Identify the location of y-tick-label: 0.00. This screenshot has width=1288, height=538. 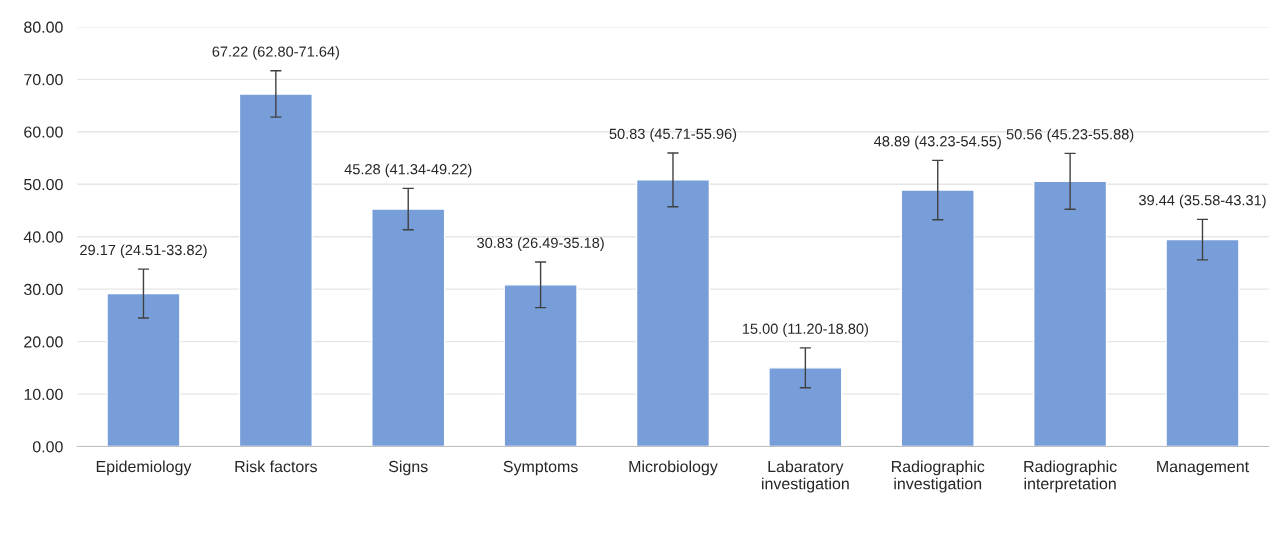
(47, 447).